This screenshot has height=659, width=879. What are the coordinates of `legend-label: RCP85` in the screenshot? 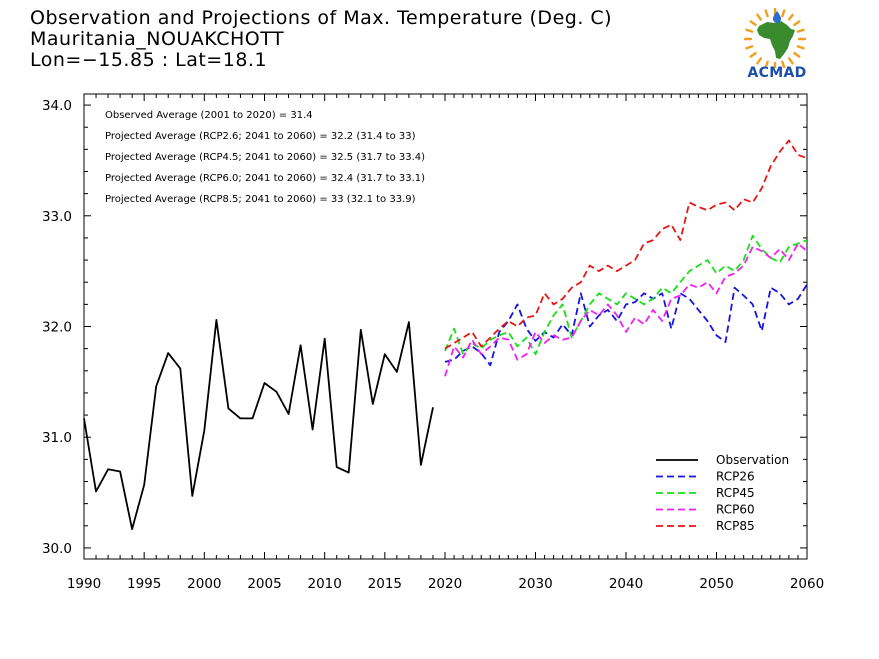 It's located at (735, 526).